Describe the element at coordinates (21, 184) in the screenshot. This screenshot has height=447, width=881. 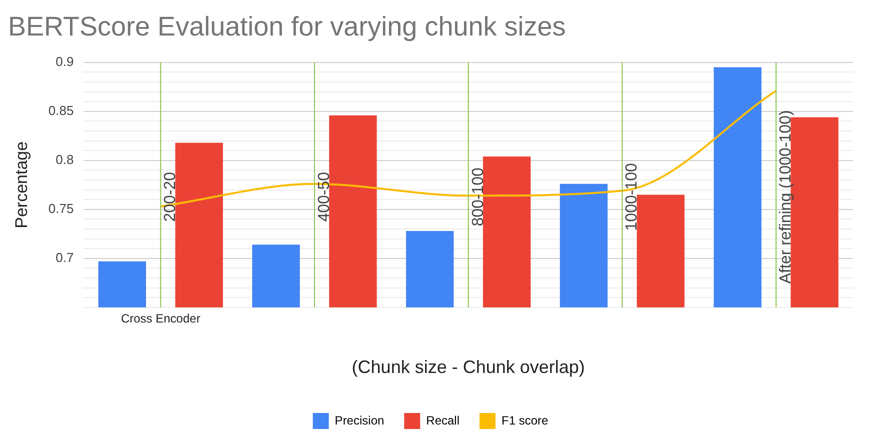
I see `y-axis-title: Percentage` at that location.